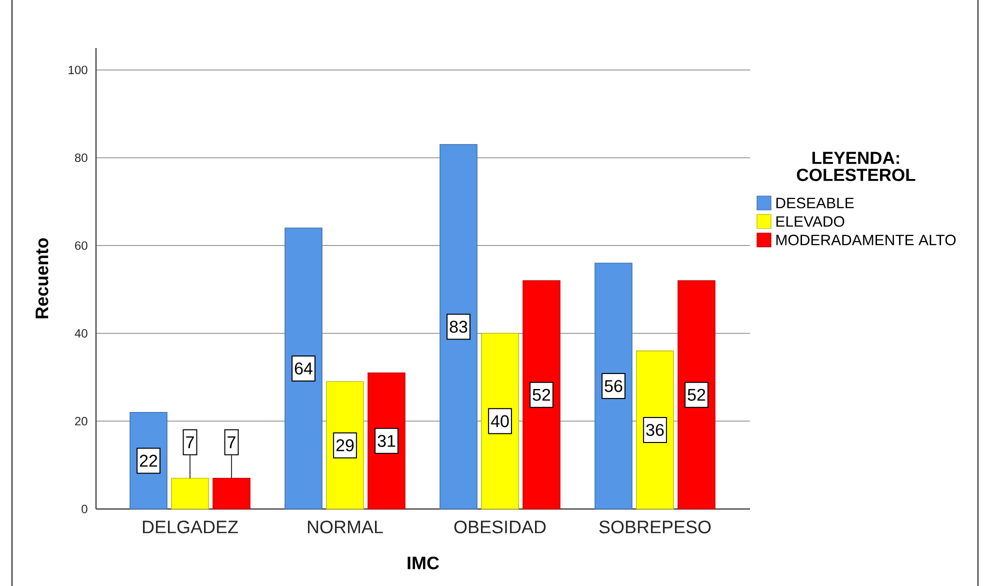  What do you see at coordinates (866, 240) in the screenshot?
I see `legend-label: MODERADAMENTE ALTO` at bounding box center [866, 240].